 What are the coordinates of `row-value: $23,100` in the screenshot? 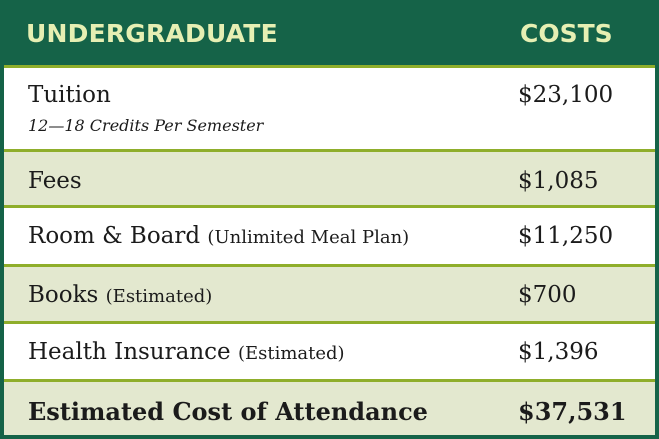 It's located at (566, 95).